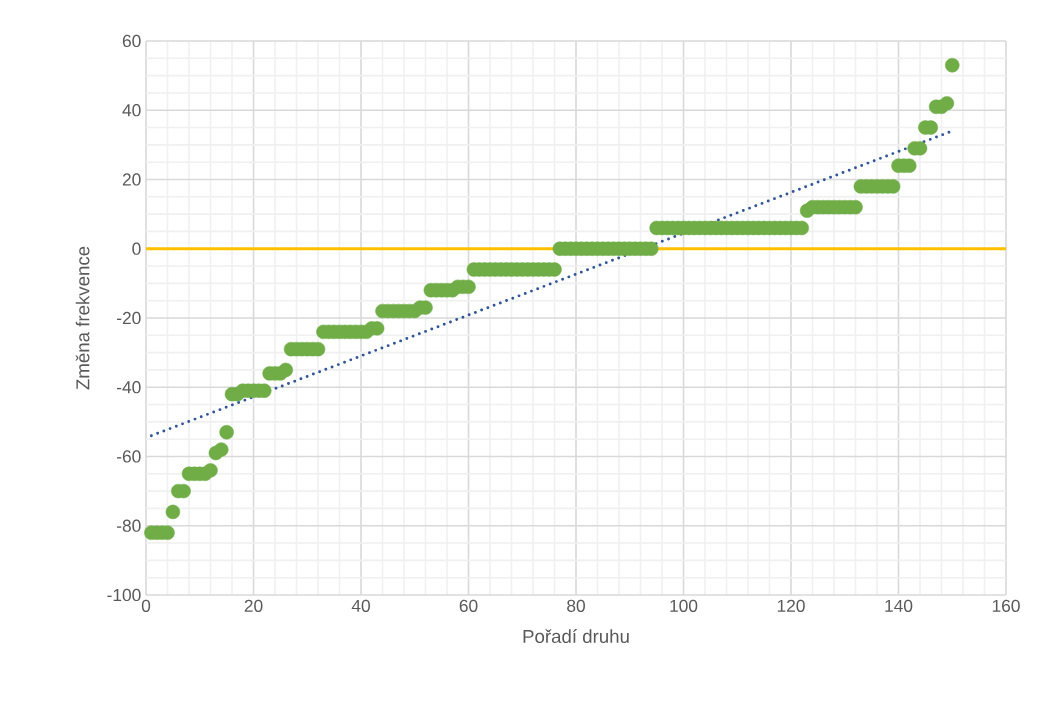 The width and height of the screenshot is (1041, 709). I want to click on y-tick-label: 20, so click(131, 179).